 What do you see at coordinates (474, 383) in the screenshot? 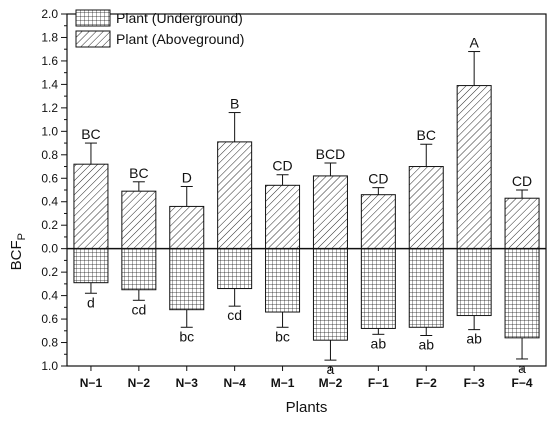
I see `x-tick-label: F−3` at bounding box center [474, 383].